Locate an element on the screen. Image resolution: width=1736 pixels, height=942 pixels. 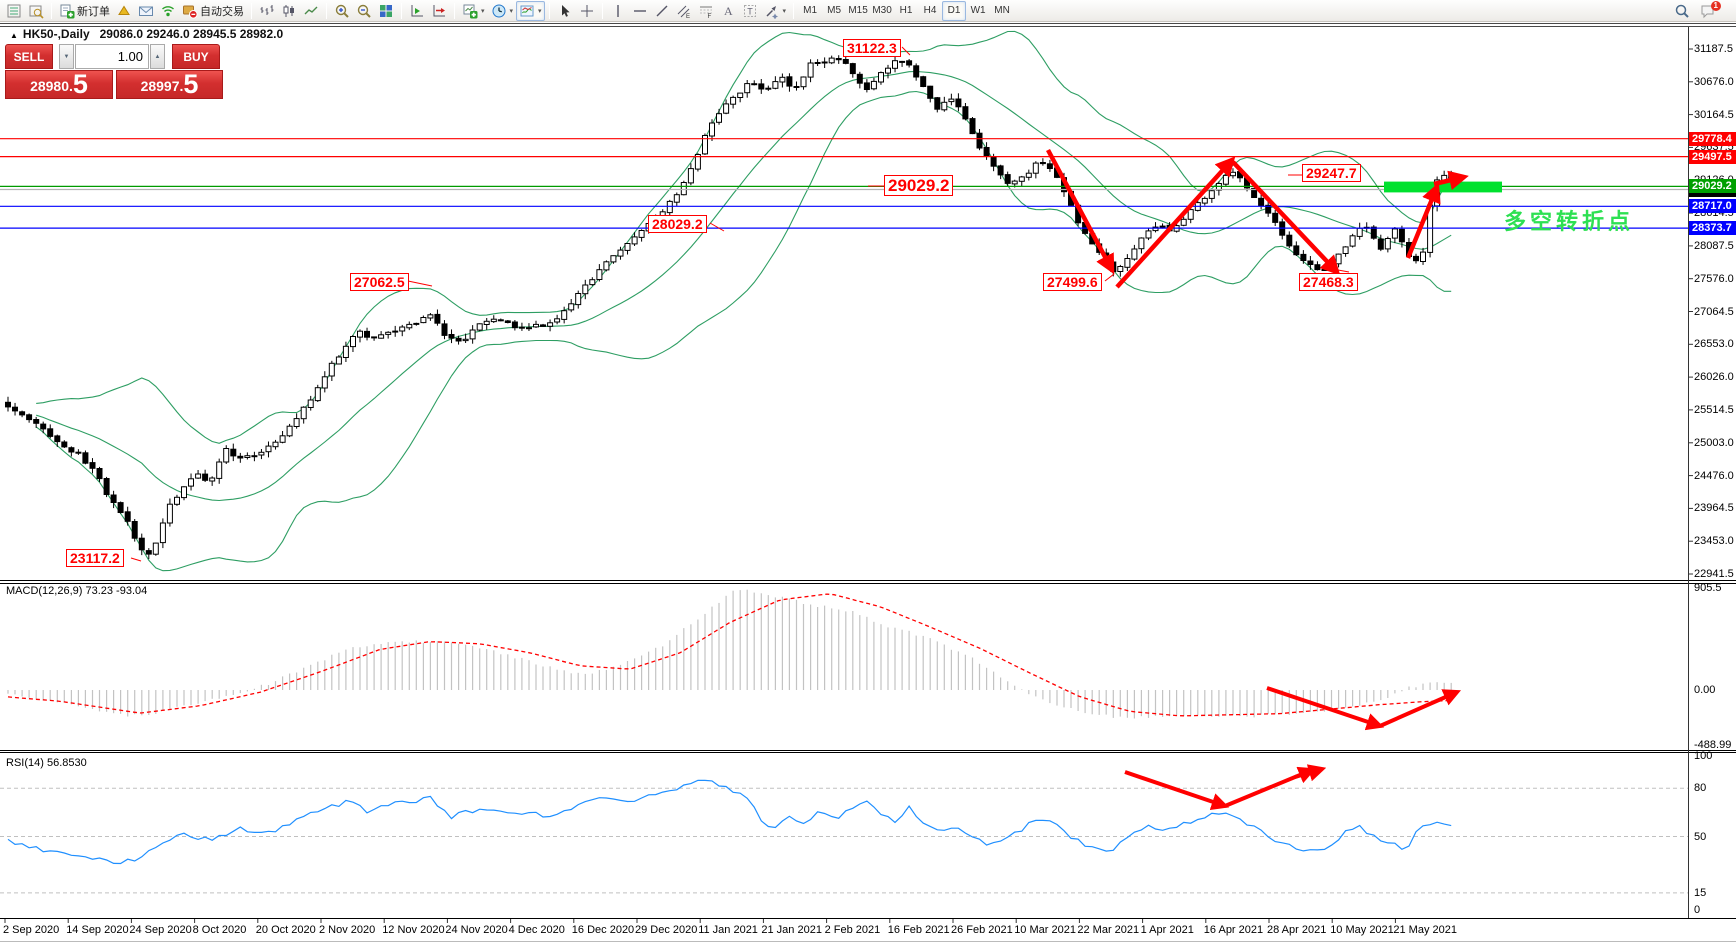
arrows-tool-icon is located at coordinates (772, 12).